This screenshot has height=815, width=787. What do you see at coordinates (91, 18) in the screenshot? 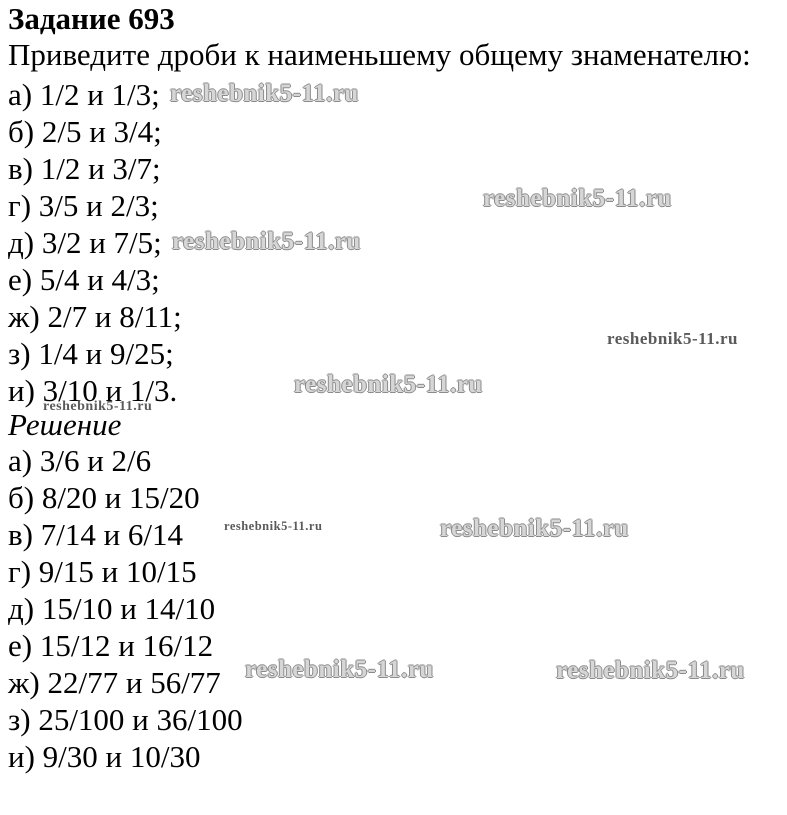
I see `page-title: Задание 693` at bounding box center [91, 18].